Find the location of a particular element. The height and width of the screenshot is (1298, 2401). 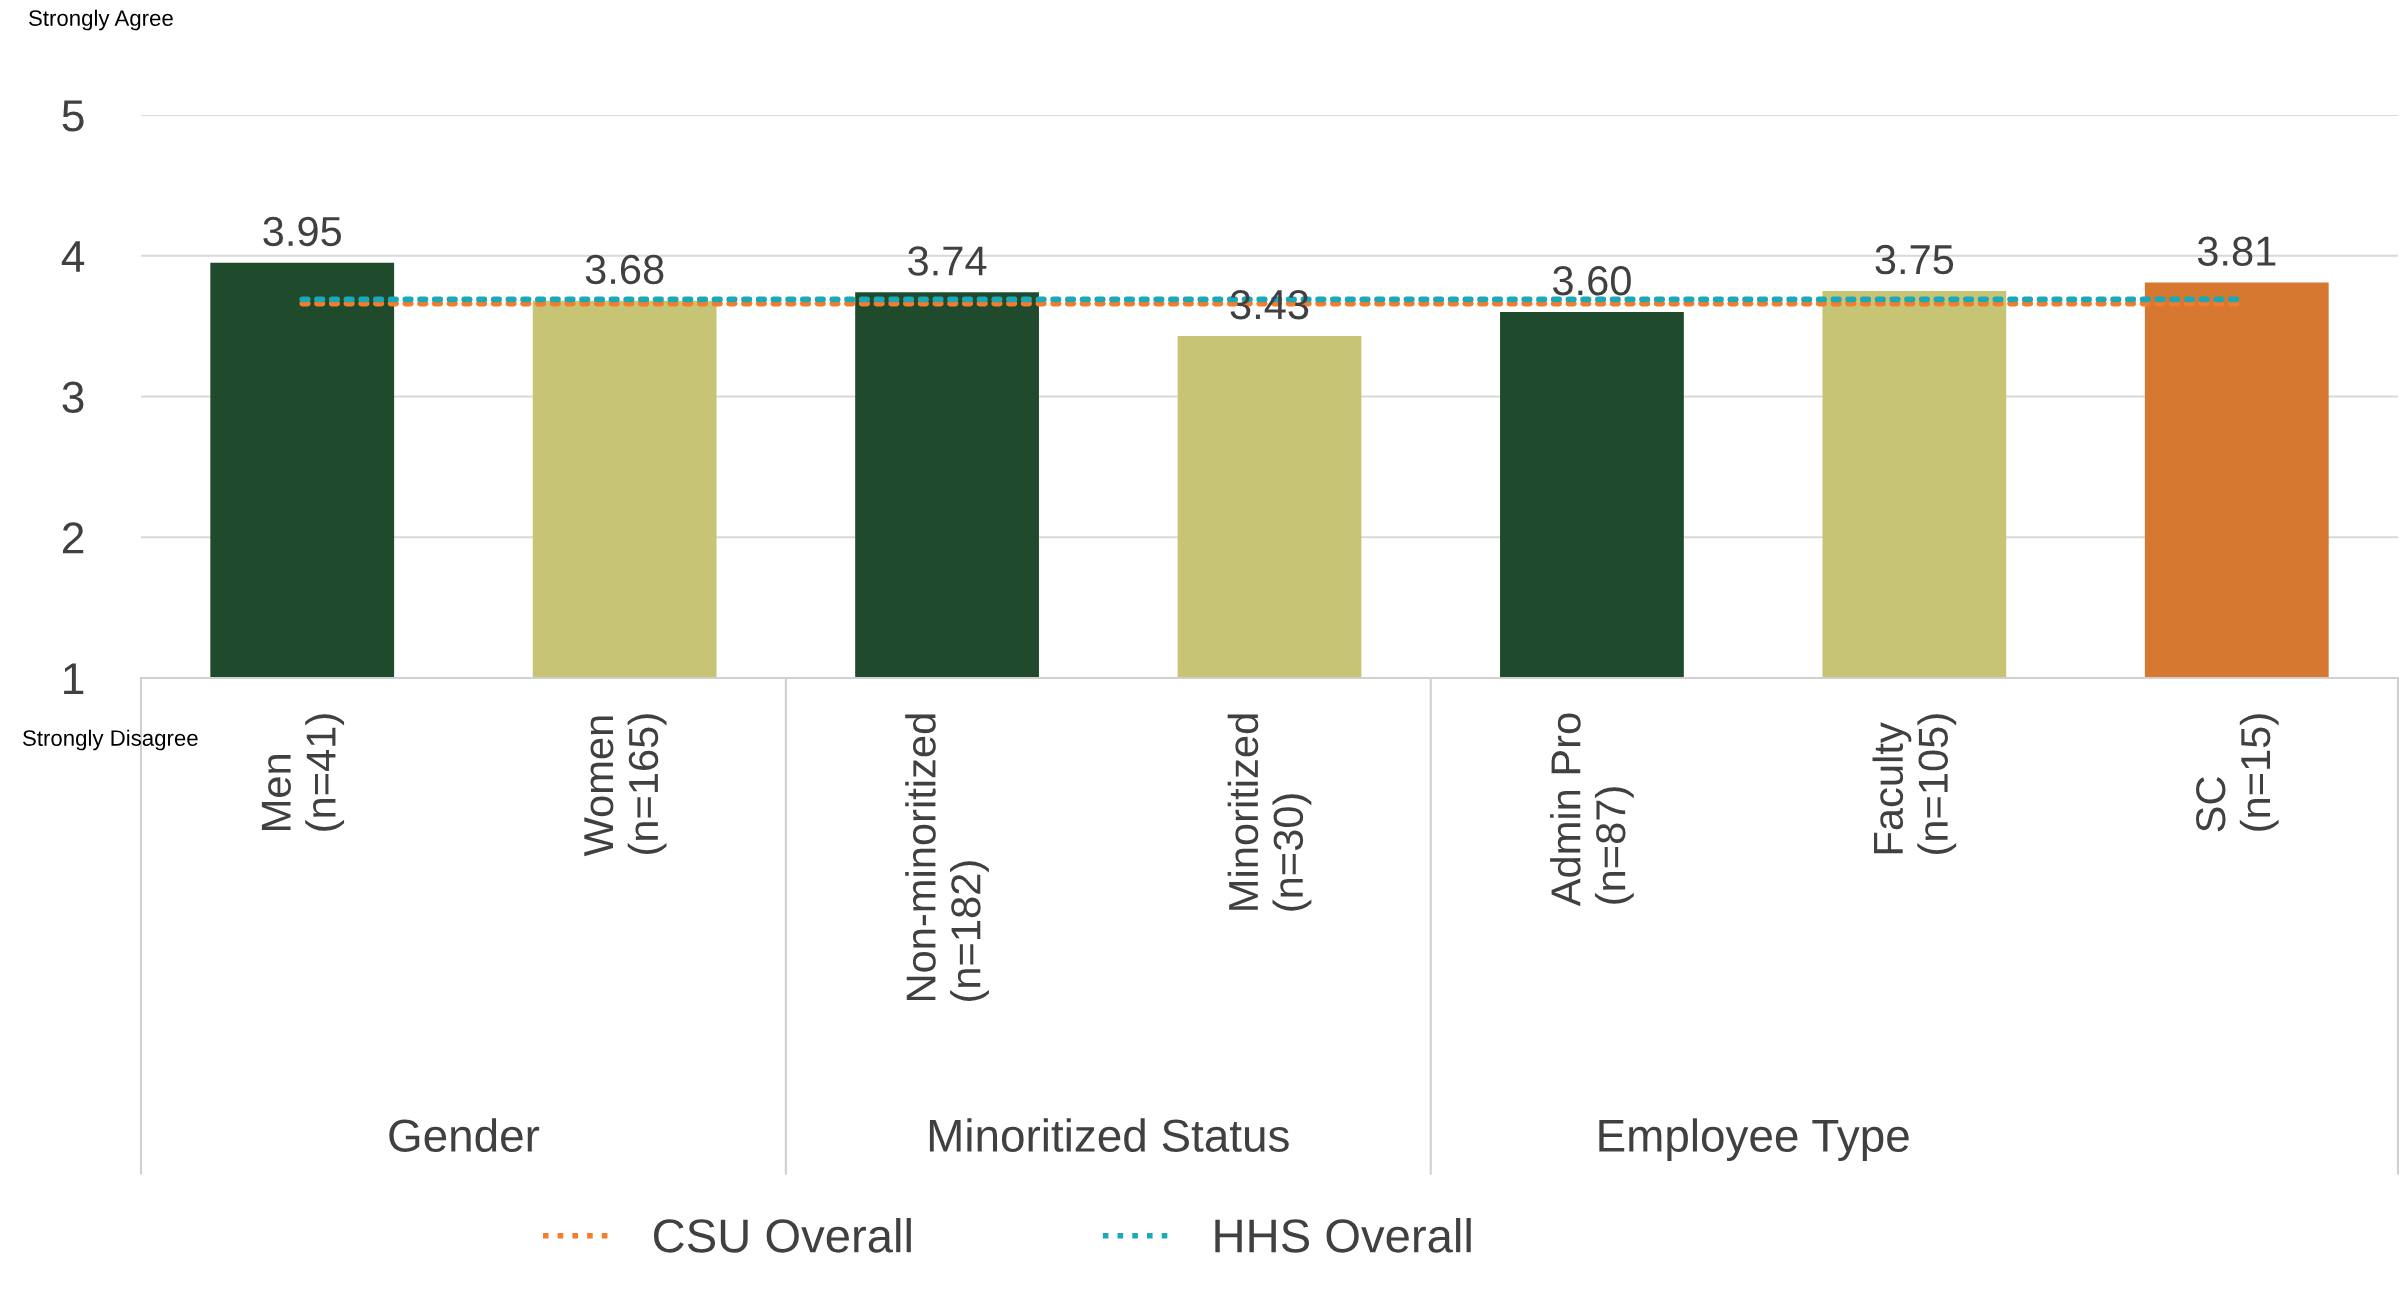

x-tick-label: Women (n=165) is located at coordinates (625, 785).